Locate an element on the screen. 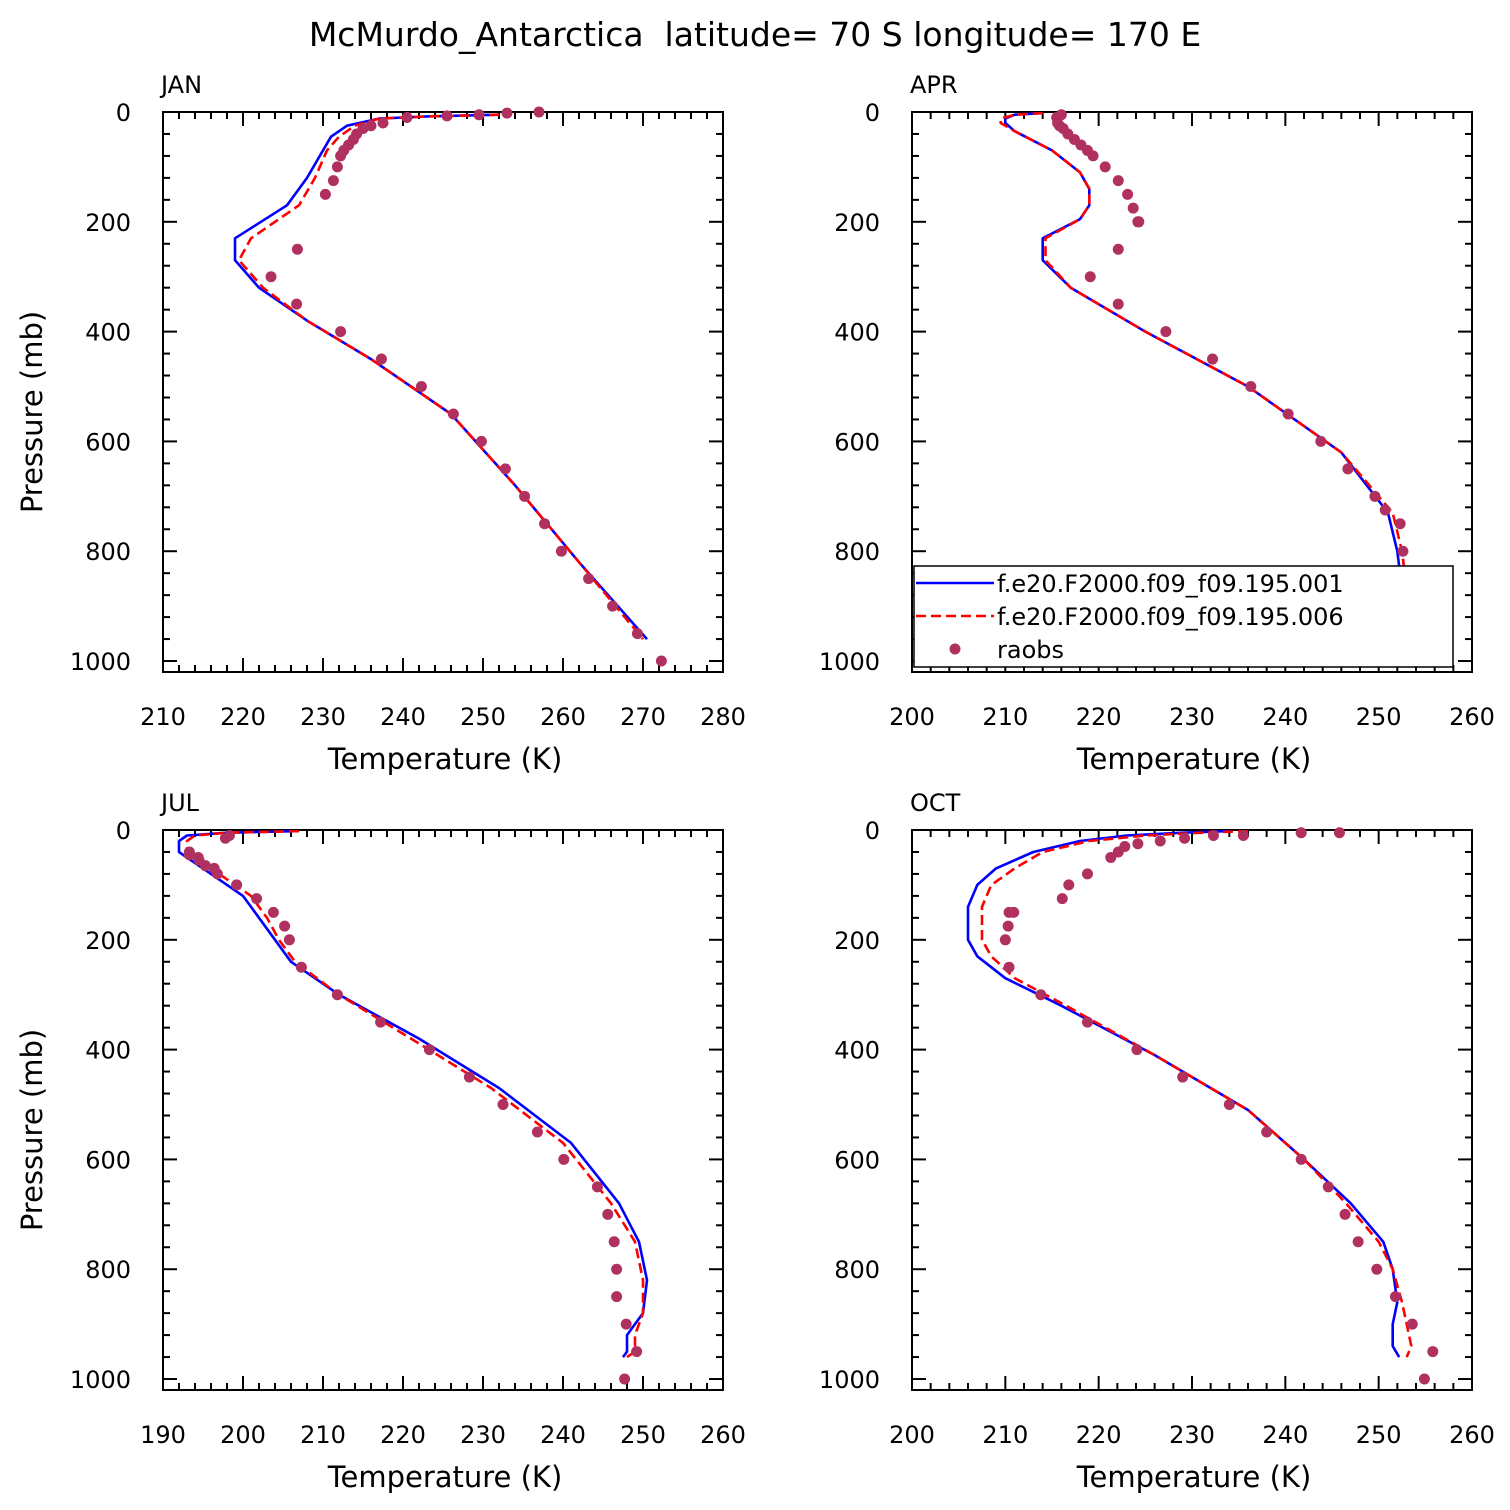 The image size is (1510, 1510). plot-frame is located at coordinates (443, 392).